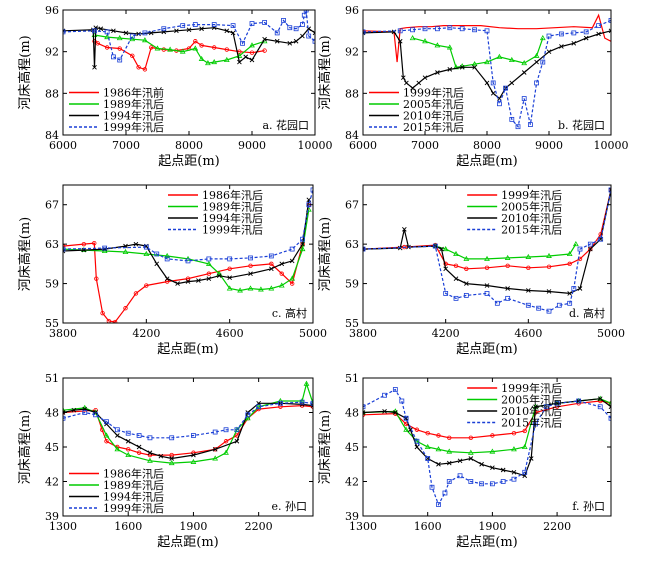  I want to click on x-axis-label: 起点距(m), so click(188, 161).